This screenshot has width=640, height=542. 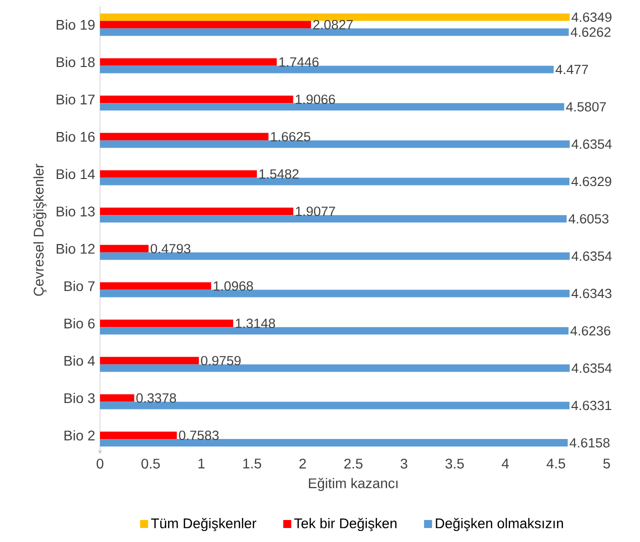 What do you see at coordinates (290, 137) in the screenshot?
I see `data-label: 1.6625` at bounding box center [290, 137].